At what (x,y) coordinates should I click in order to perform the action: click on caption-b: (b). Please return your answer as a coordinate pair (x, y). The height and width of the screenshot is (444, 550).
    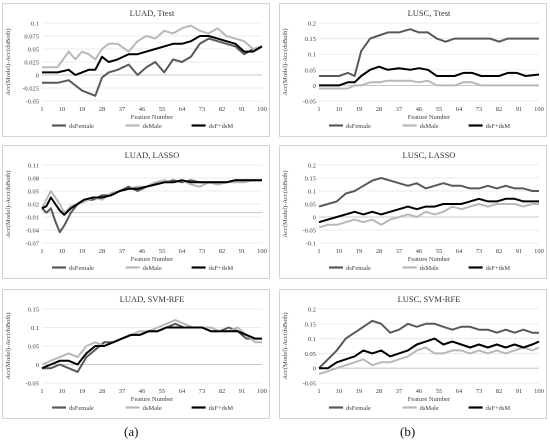
    Looking at the image, I should click on (408, 431).